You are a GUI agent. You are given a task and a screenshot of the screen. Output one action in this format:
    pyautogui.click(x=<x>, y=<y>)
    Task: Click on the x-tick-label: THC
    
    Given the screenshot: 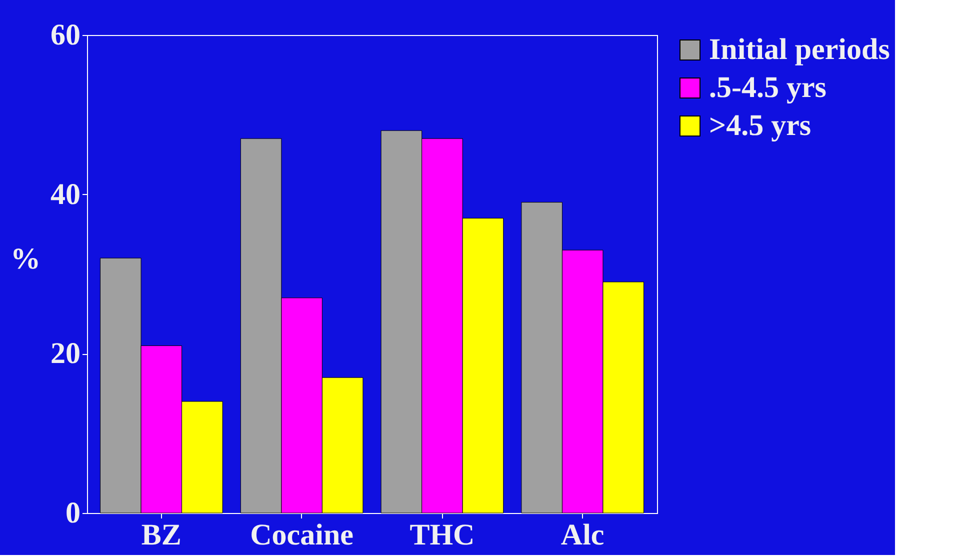 What is the action you would take?
    pyautogui.click(x=442, y=535)
    